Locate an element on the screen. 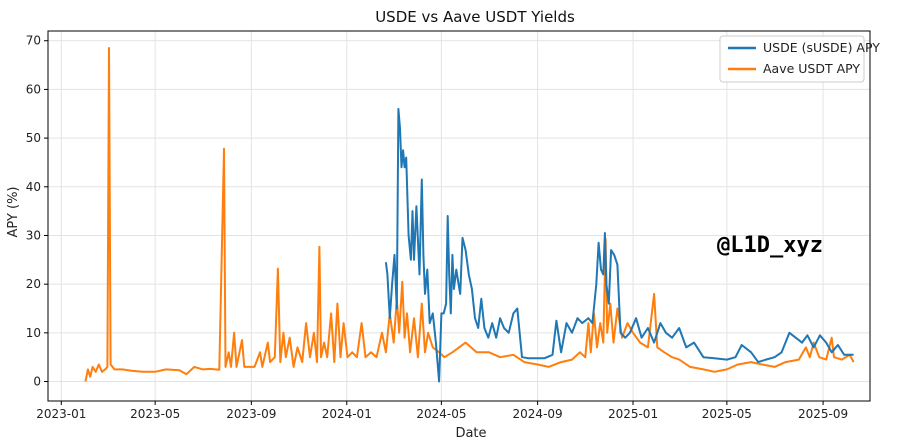  x-tick-label: 2025-09 is located at coordinates (823, 414).